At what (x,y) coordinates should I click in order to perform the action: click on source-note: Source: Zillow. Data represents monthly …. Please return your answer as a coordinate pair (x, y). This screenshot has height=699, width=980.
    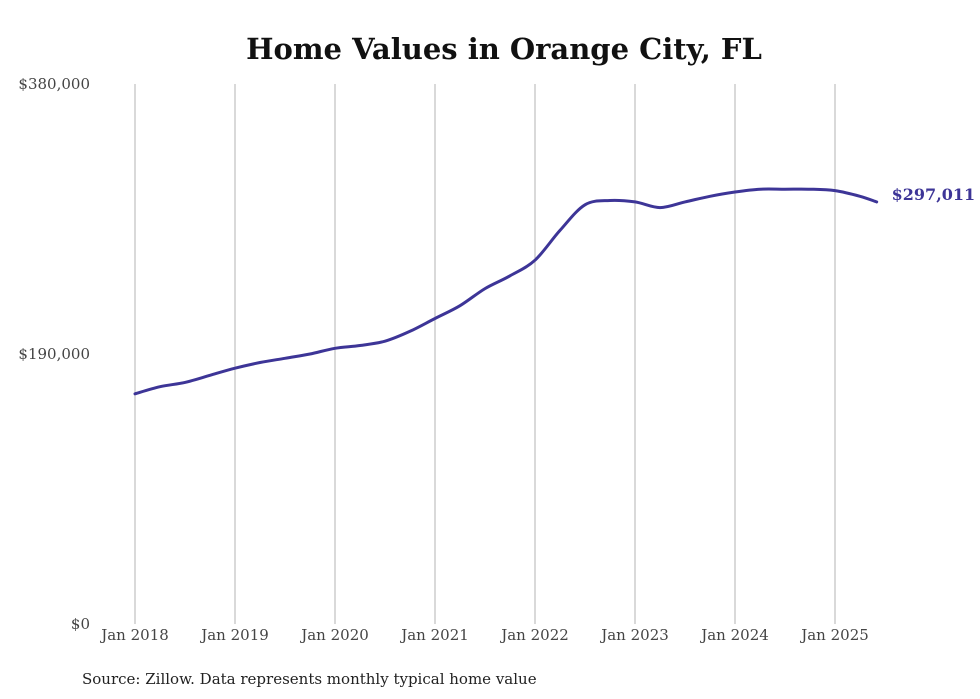
    Looking at the image, I should click on (309, 679).